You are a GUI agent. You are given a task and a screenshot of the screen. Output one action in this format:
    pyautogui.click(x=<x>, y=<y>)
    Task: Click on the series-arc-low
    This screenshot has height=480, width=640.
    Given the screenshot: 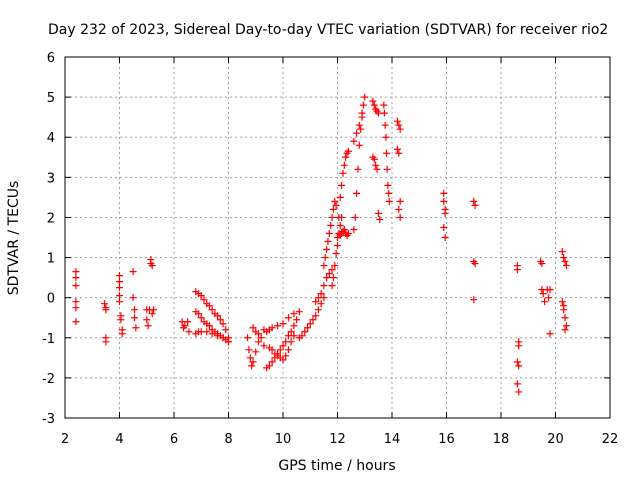 What is the action you would take?
    pyautogui.click(x=212, y=337)
    